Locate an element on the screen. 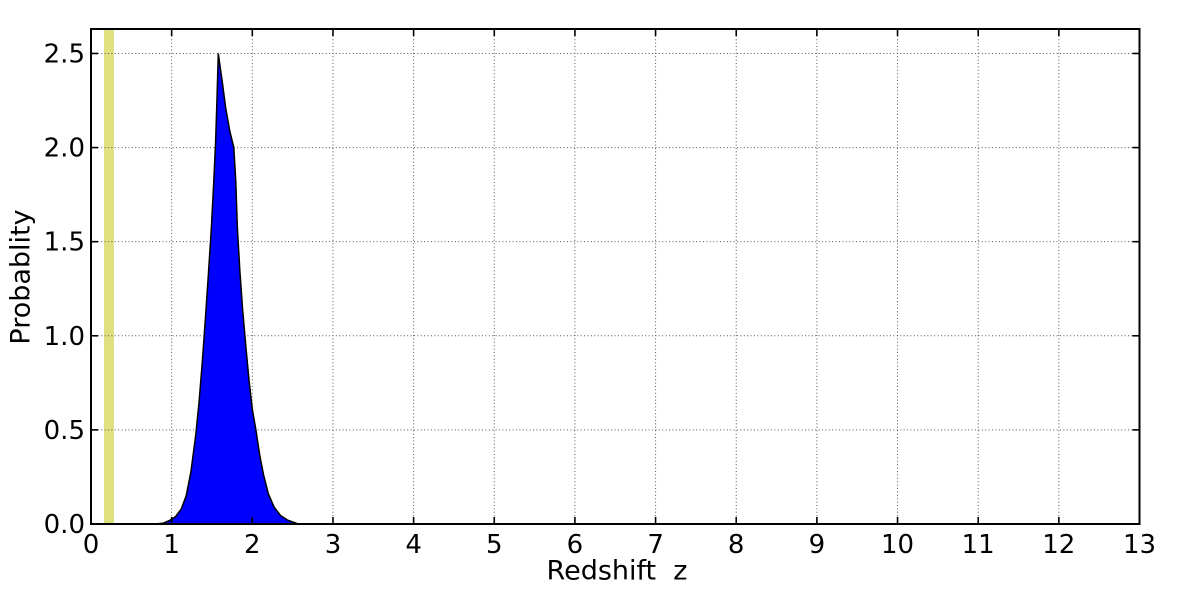 The height and width of the screenshot is (600, 1200). x-tick-label: 13 is located at coordinates (1139, 545).